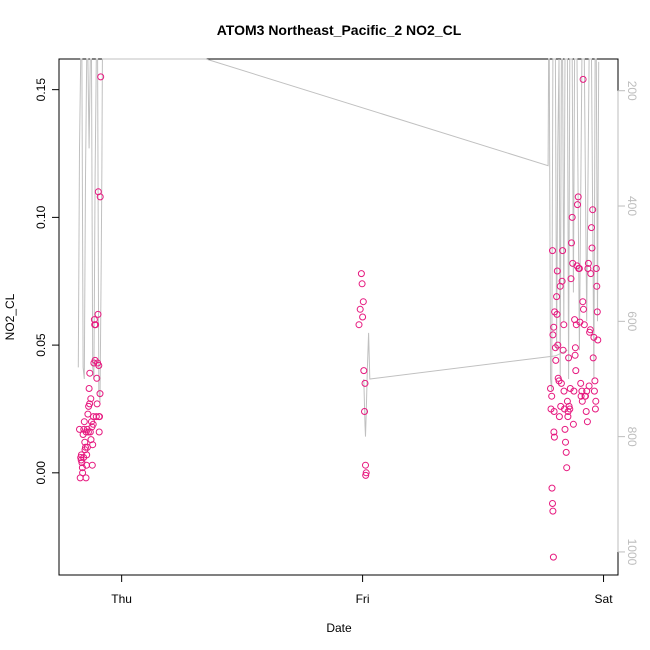 This screenshot has width=650, height=650. I want to click on y2-tick-label: 400, so click(632, 206).